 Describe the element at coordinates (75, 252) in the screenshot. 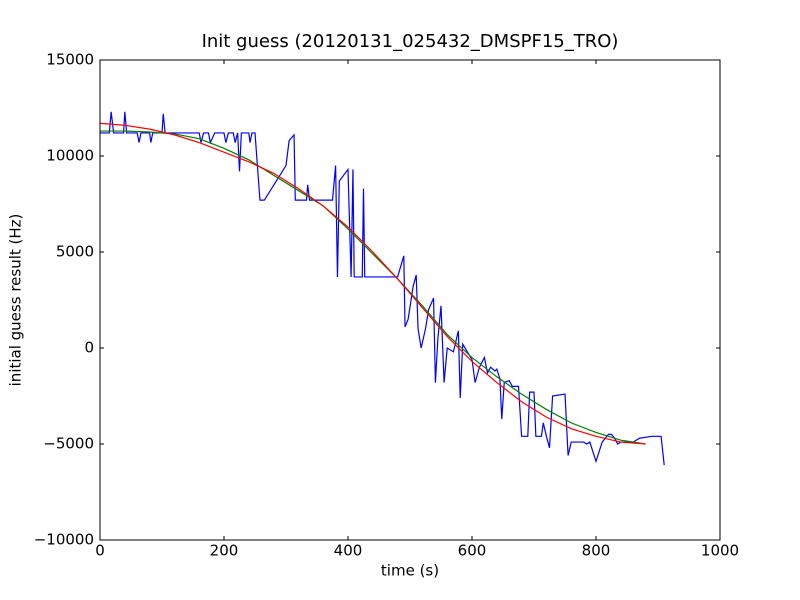

I see `y-tick-label: 5000` at that location.